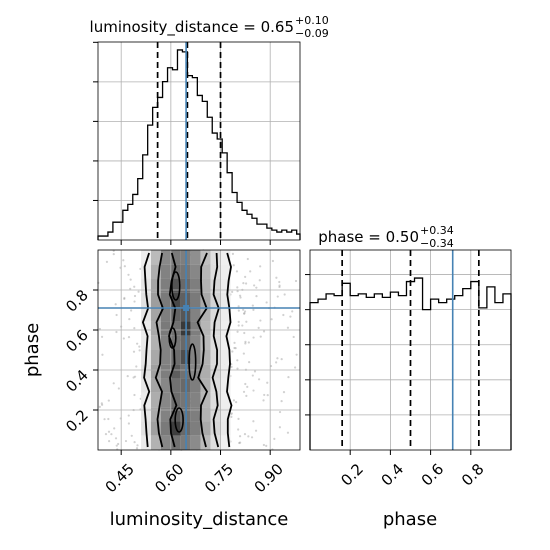 This screenshot has height=550, width=550. Describe the element at coordinates (169, 478) in the screenshot. I see `x-tick-label: 0.60` at that location.